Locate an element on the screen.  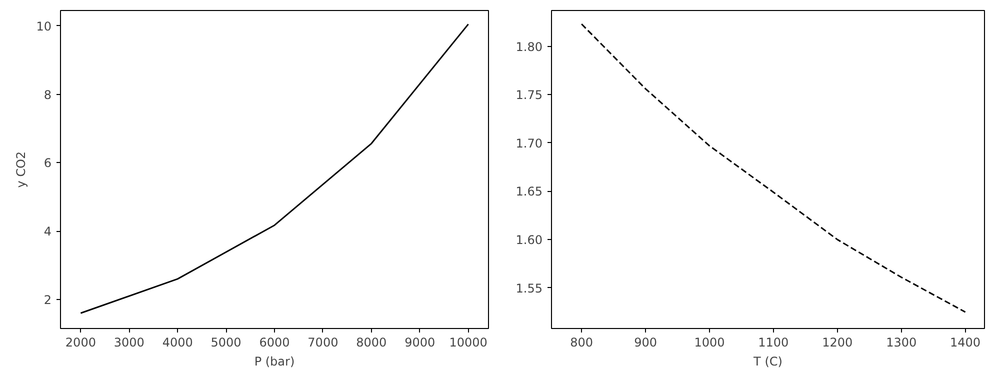
y-tick-label: 1.60 is located at coordinates (529, 240).